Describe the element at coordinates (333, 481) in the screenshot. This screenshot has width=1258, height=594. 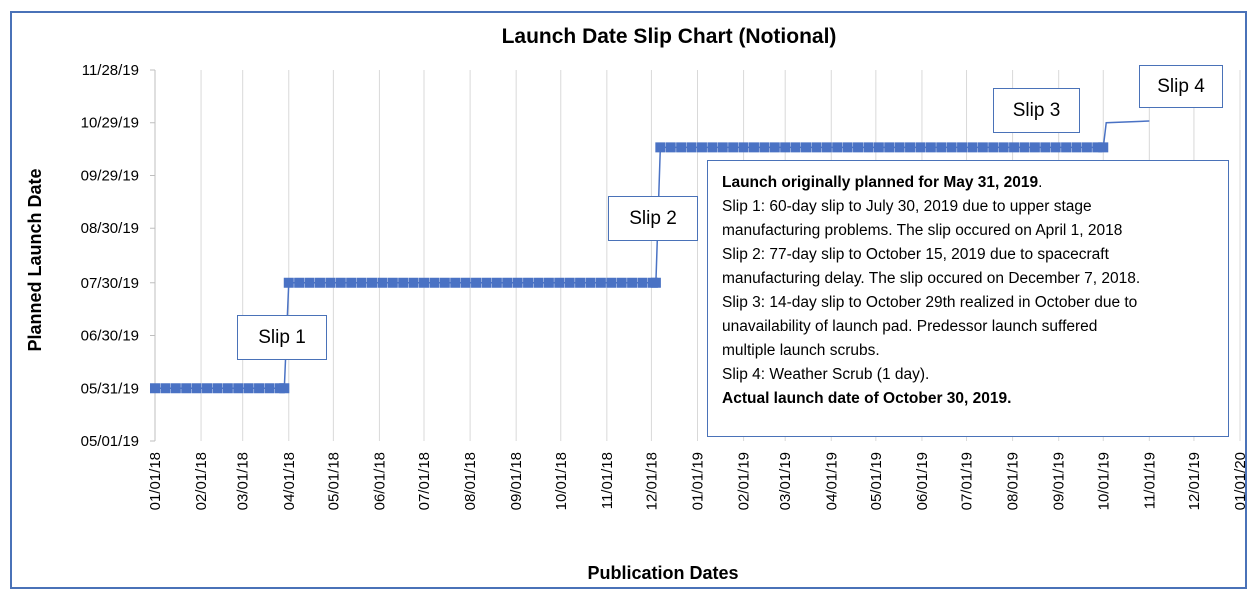
I see `x-tick-label: 05/01/18` at that location.